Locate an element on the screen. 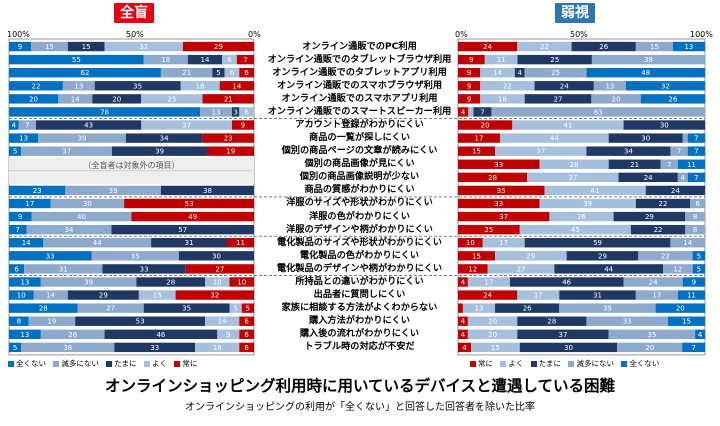 The height and width of the screenshot is (426, 720). data-label: 13 is located at coordinates (78, 86).